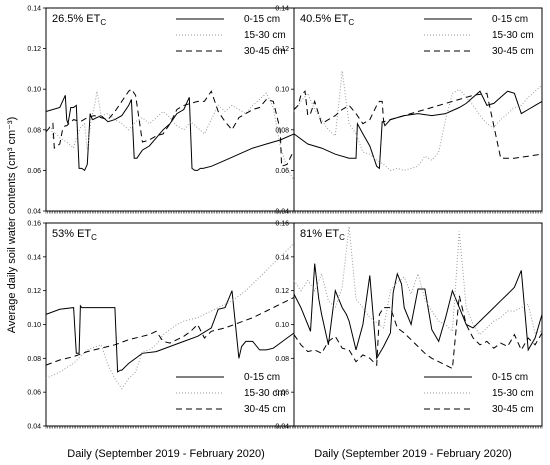 The height and width of the screenshot is (465, 550). Describe the element at coordinates (74, 235) in the screenshot. I see `panel-title: 53% ETC` at that location.